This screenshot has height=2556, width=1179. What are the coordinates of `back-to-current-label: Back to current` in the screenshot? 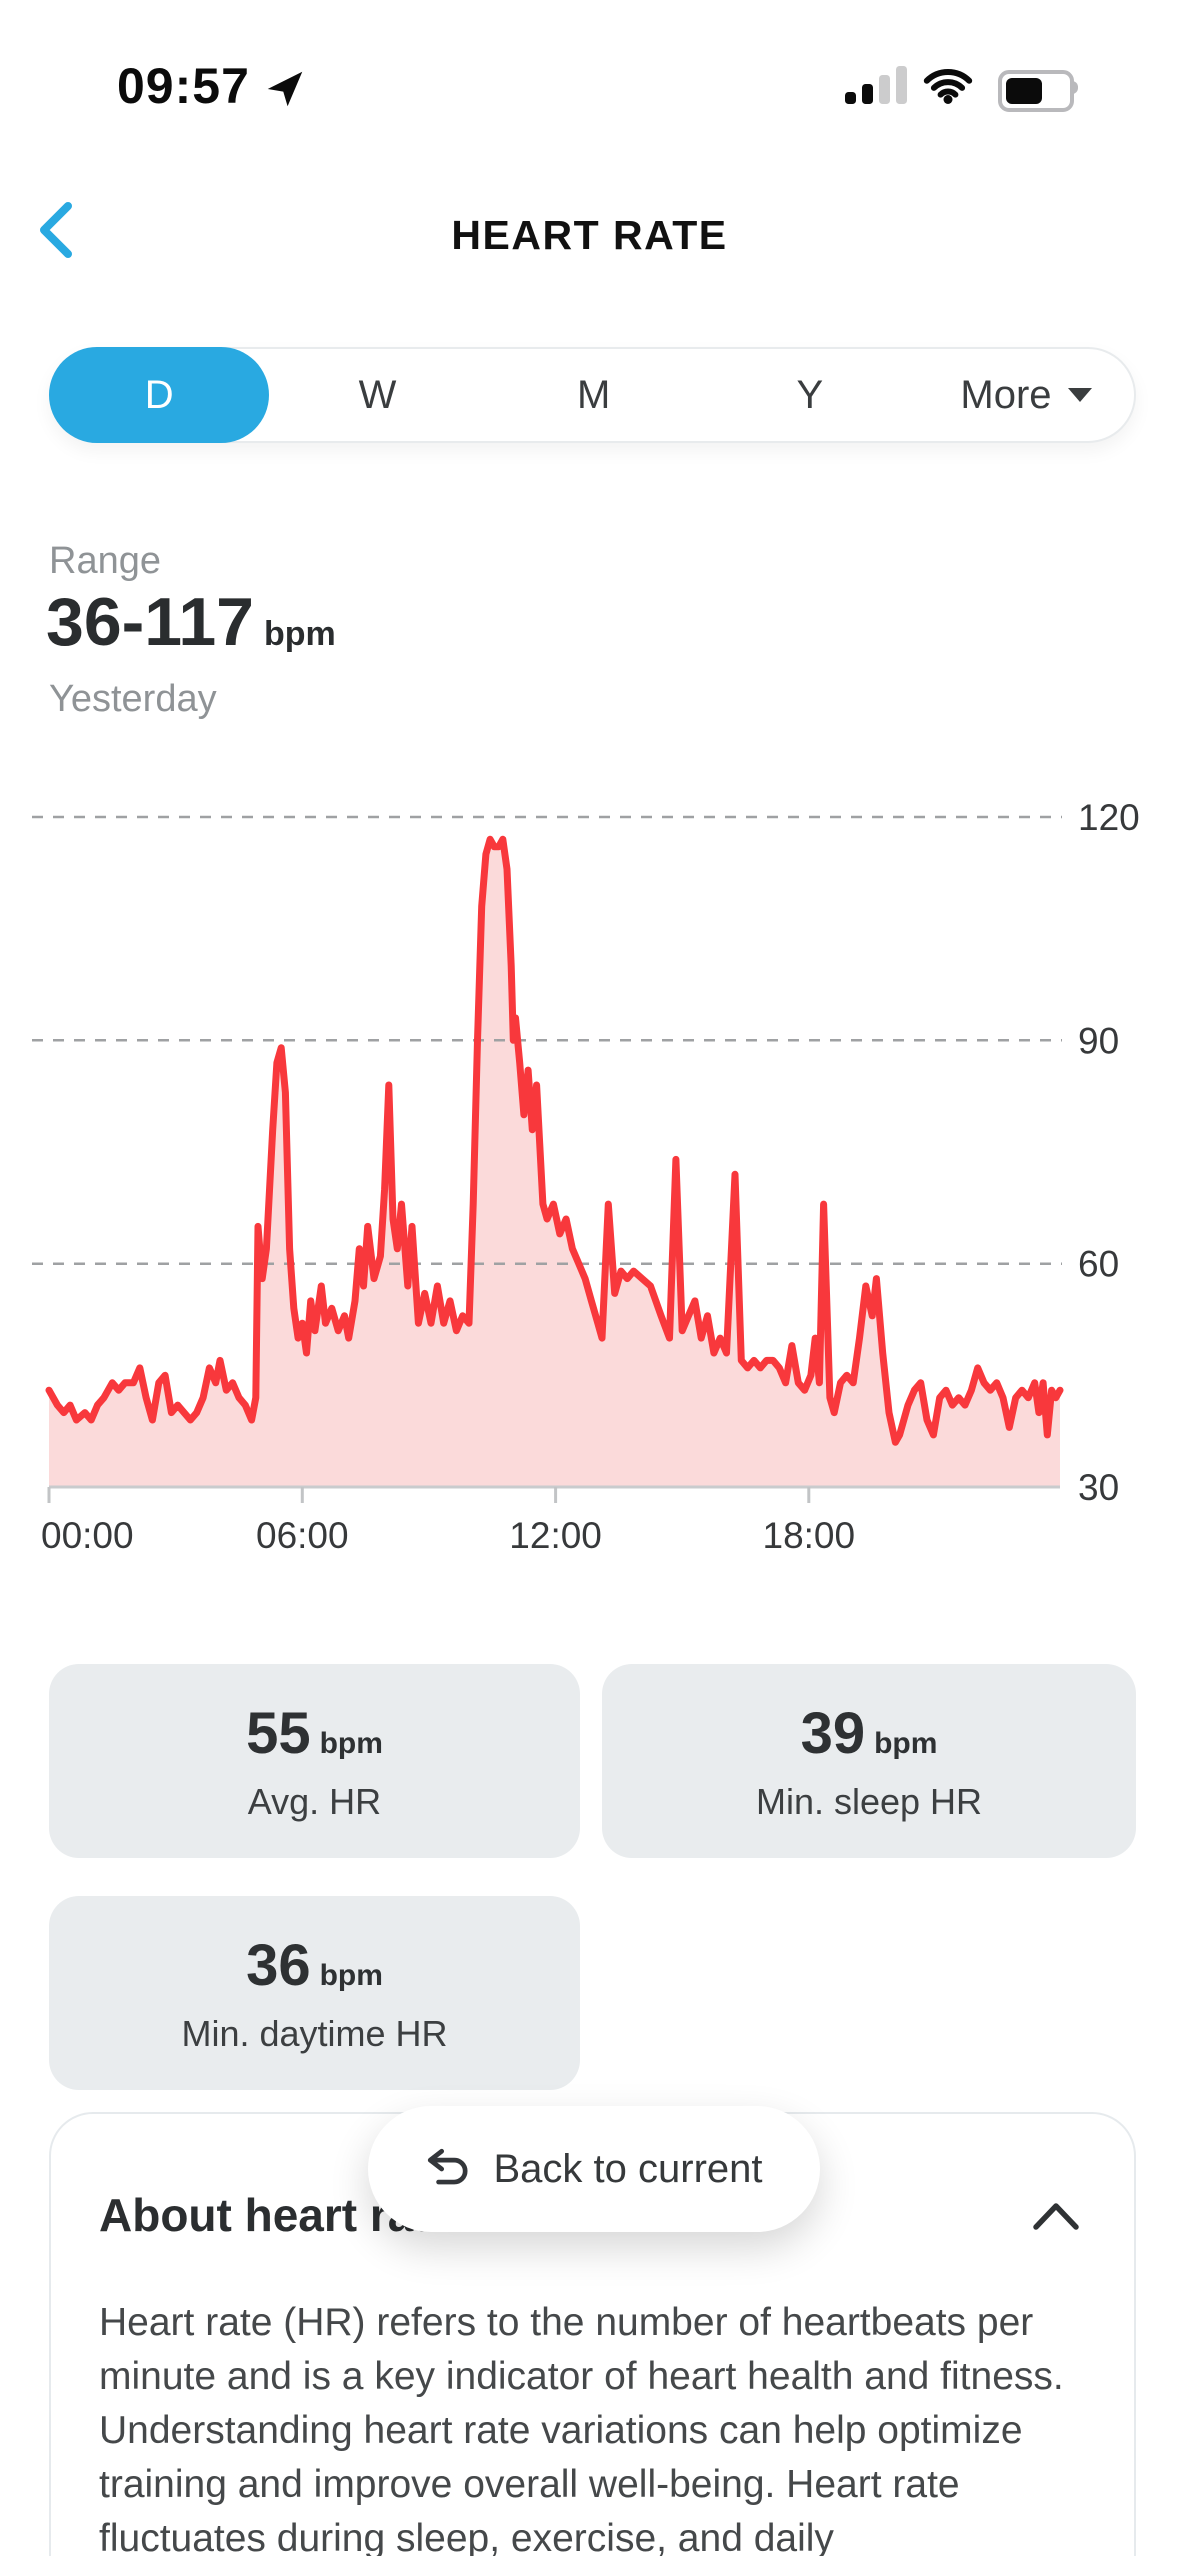 It's located at (628, 2168).